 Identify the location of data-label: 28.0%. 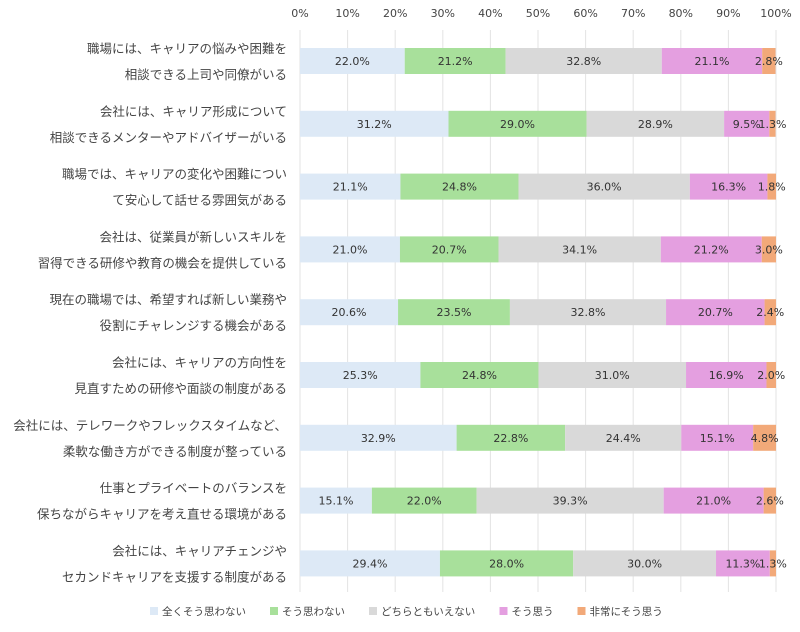
(506, 563).